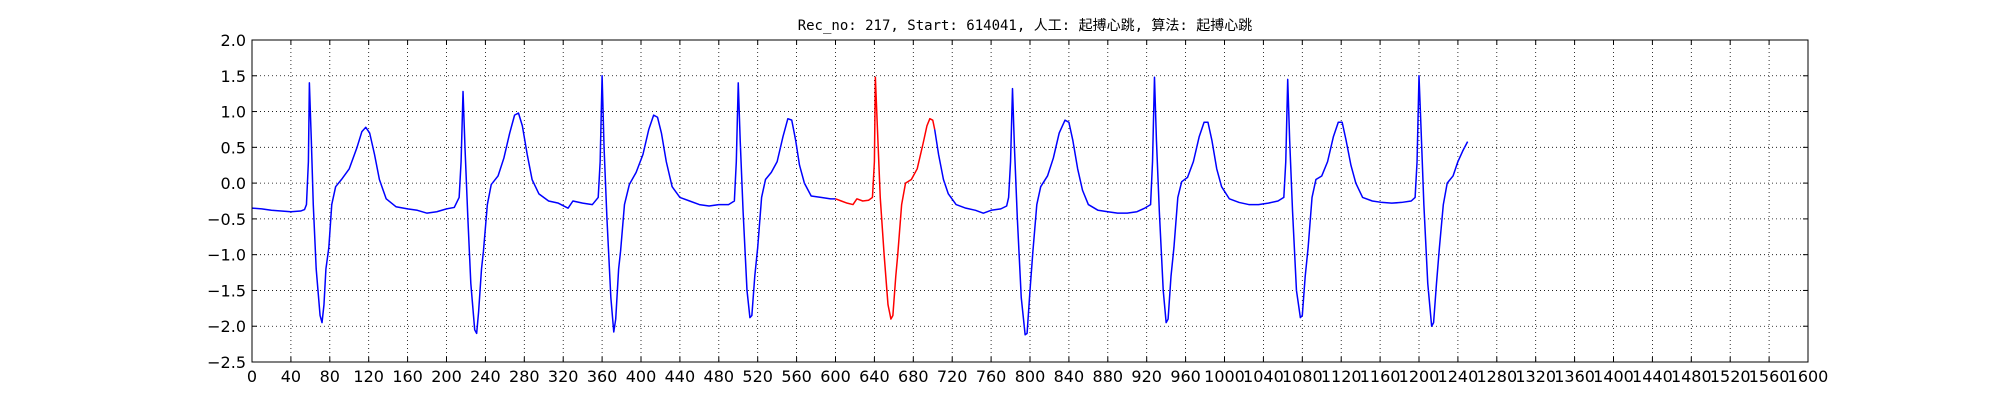 Image resolution: width=2000 pixels, height=405 pixels. I want to click on x-tick-label: 1480, so click(1691, 376).